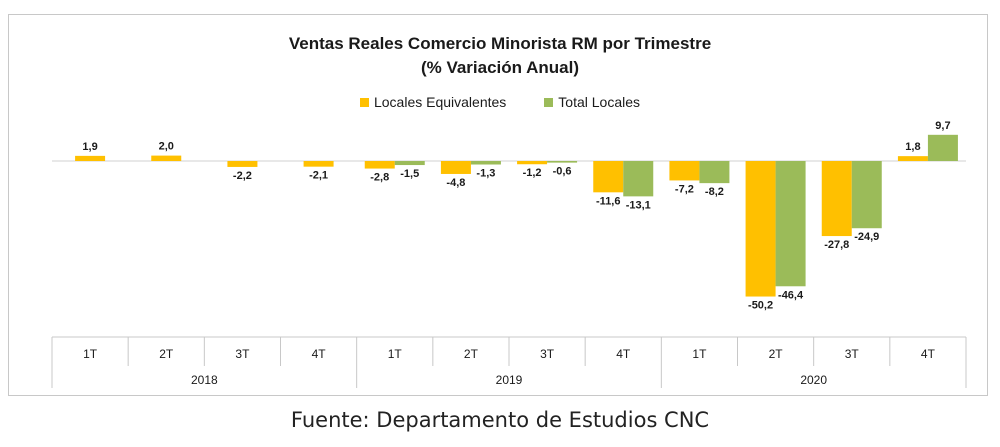  Describe the element at coordinates (912, 147) in the screenshot. I see `data-label-locales-equivalentes-12: 1,8` at that location.